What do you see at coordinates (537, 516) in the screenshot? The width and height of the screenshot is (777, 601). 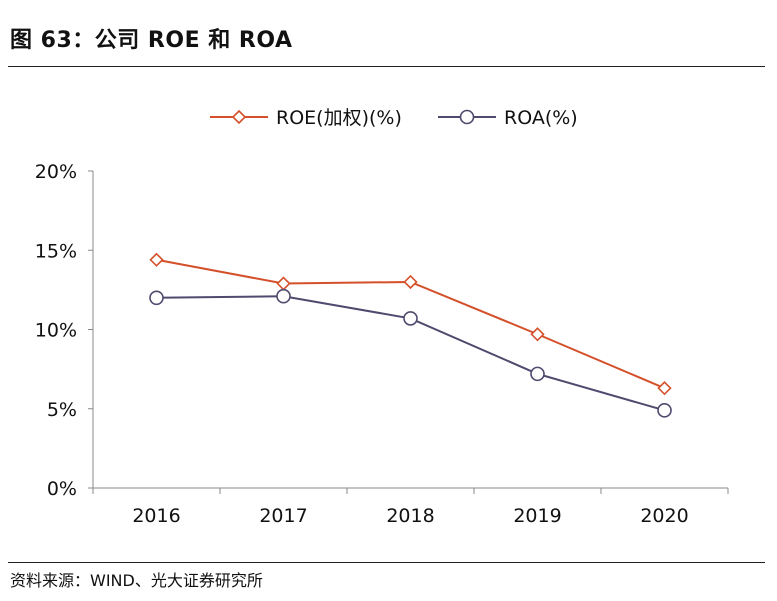 I see `x-tick-label: 2019` at bounding box center [537, 516].